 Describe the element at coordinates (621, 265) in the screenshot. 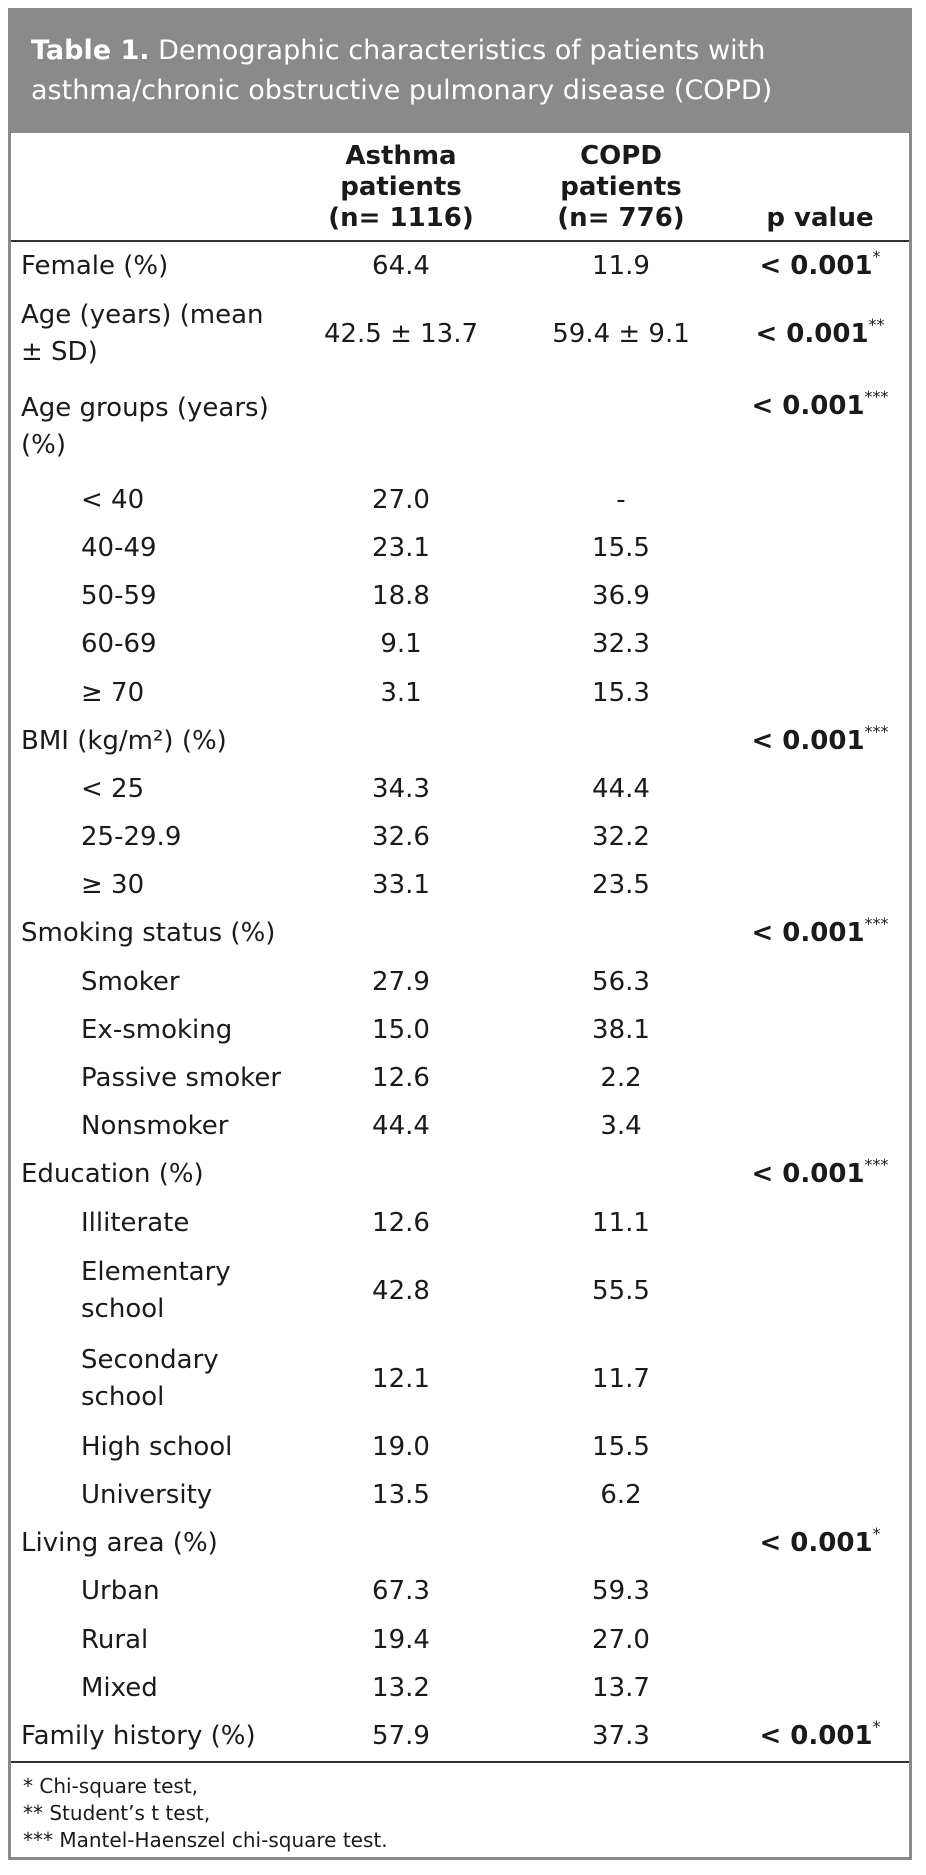

I see `copd-value: 11.9` at that location.